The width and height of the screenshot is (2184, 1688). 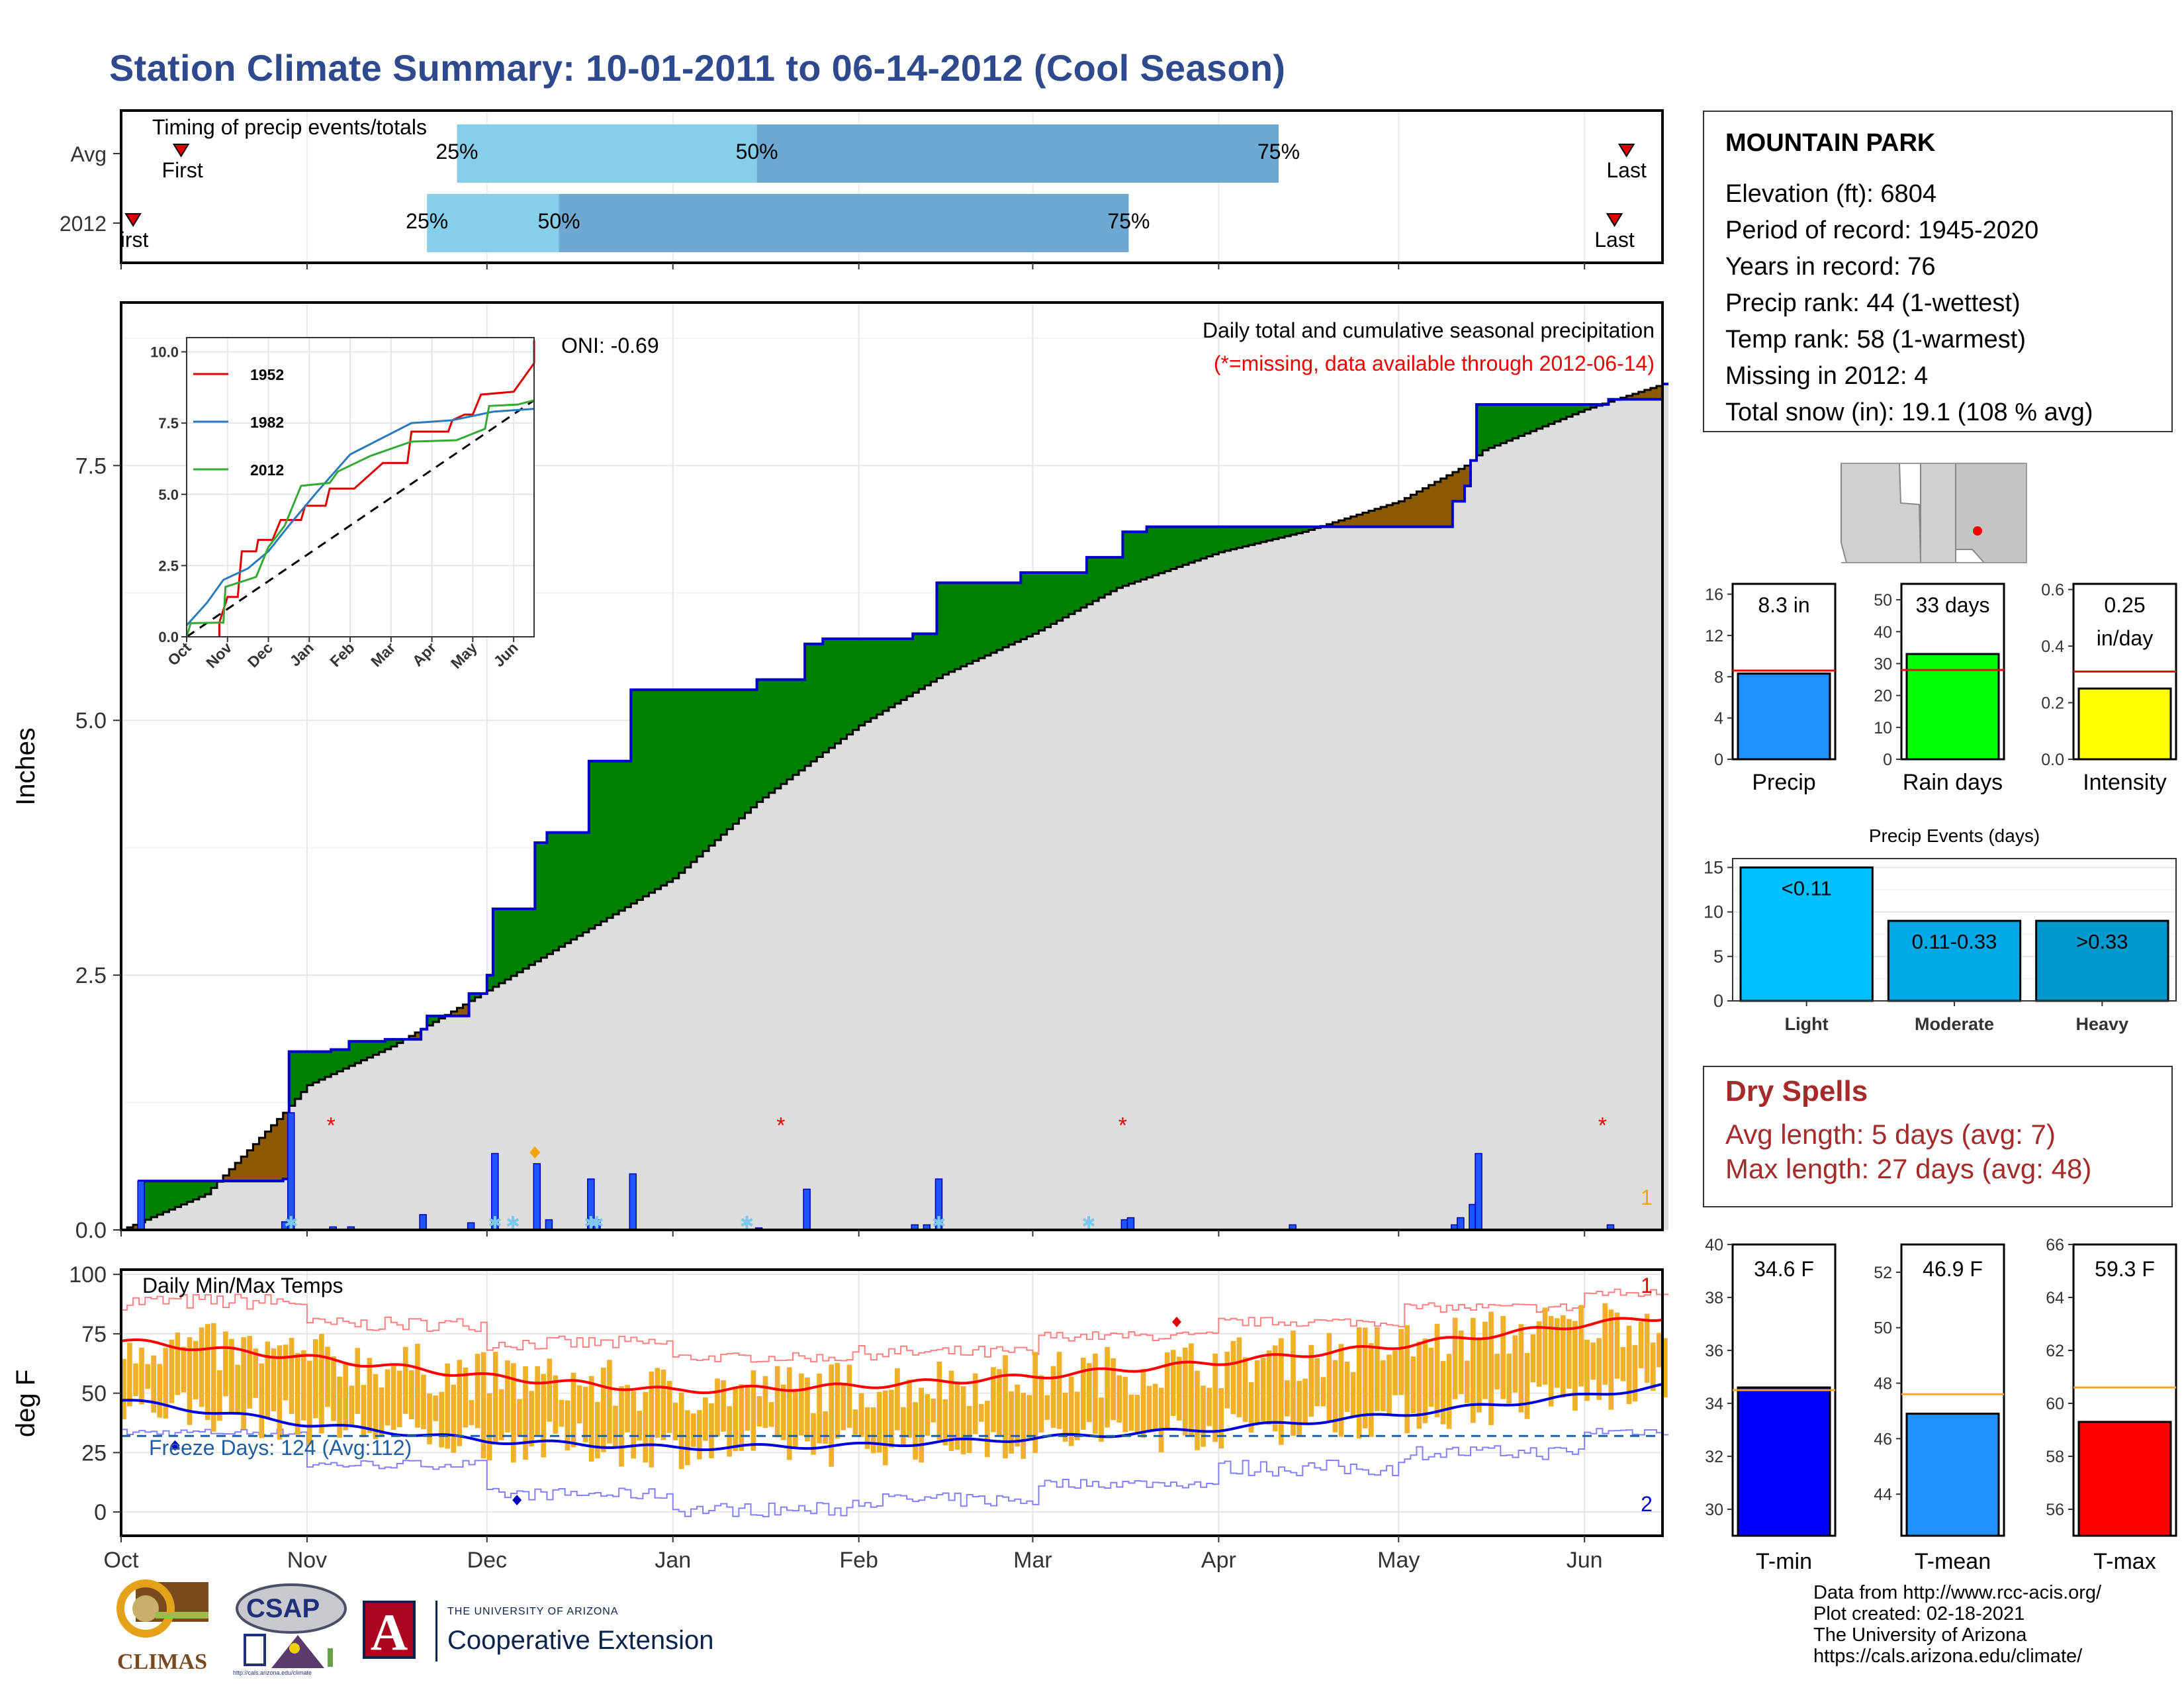 I want to click on ua-divider, so click(x=436, y=1631).